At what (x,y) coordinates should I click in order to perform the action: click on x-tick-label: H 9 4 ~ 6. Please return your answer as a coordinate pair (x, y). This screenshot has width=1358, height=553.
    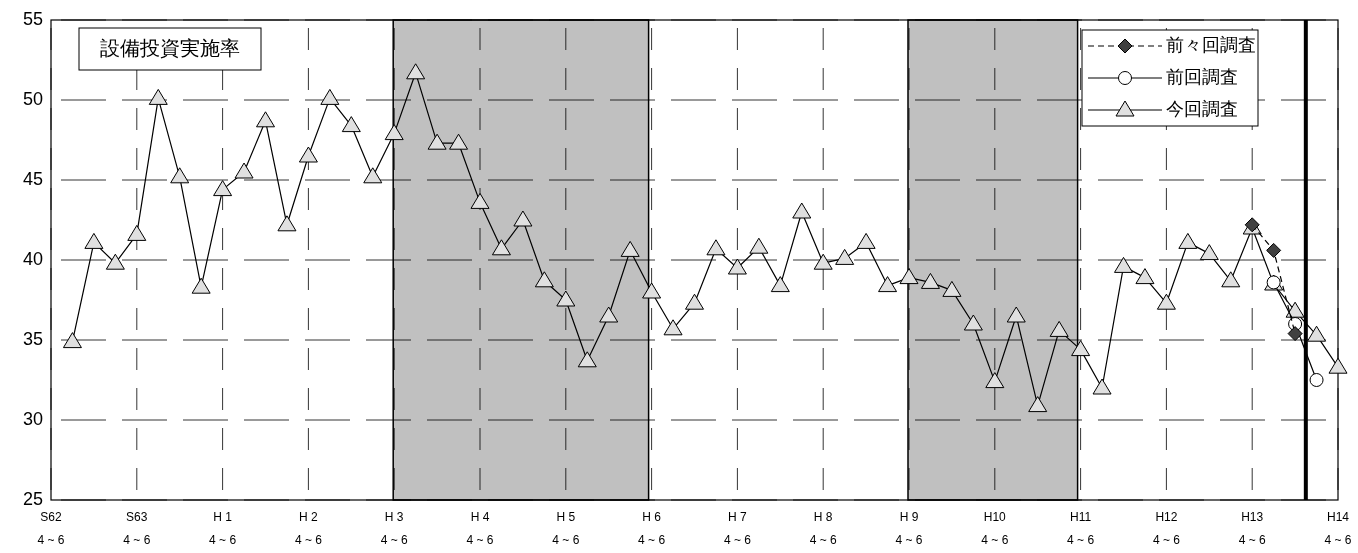
    Looking at the image, I should click on (909, 528).